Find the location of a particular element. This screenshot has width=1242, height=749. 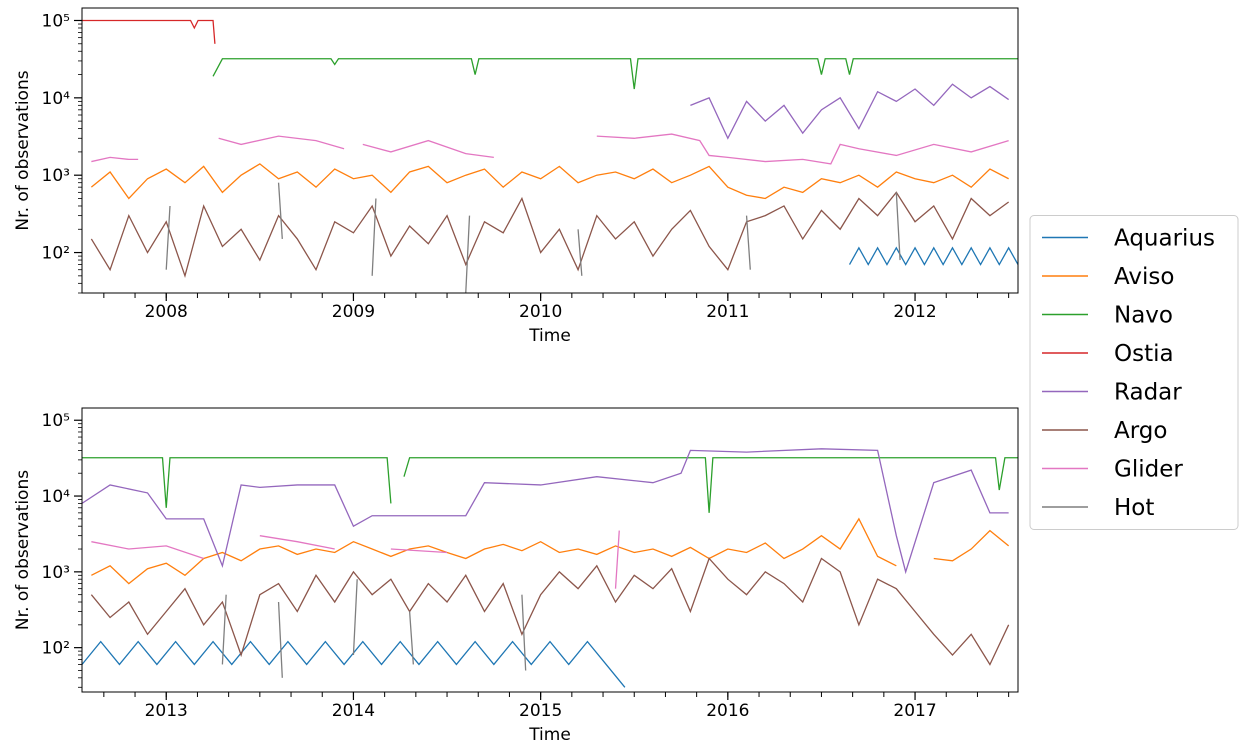

legend-label: Argo is located at coordinates (1140, 431).